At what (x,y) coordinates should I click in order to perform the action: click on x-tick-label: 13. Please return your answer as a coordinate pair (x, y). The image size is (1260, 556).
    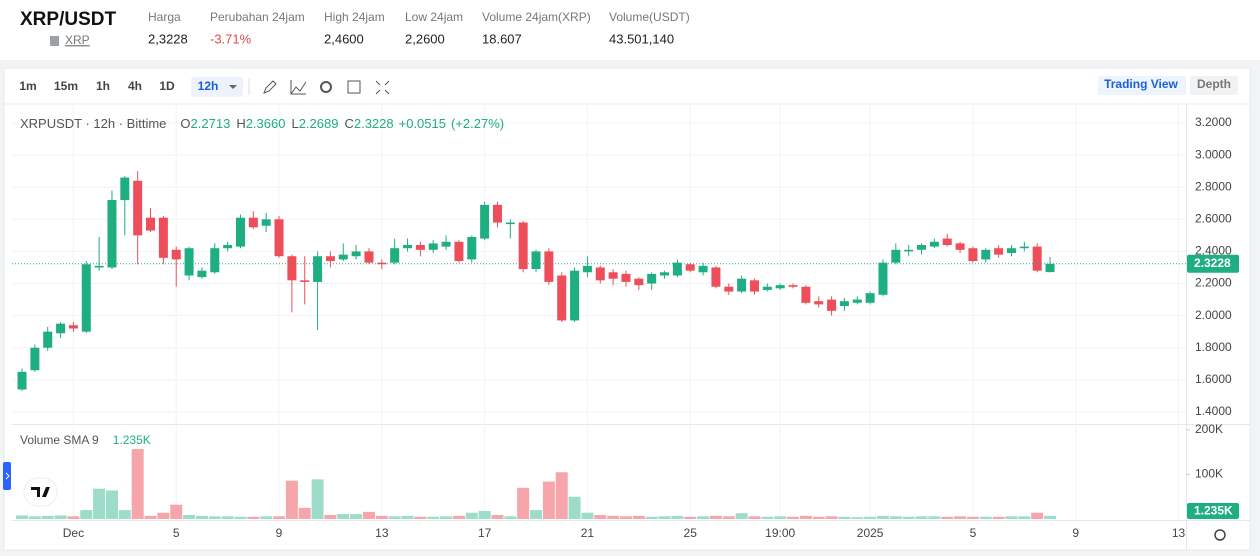
    Looking at the image, I should click on (382, 533).